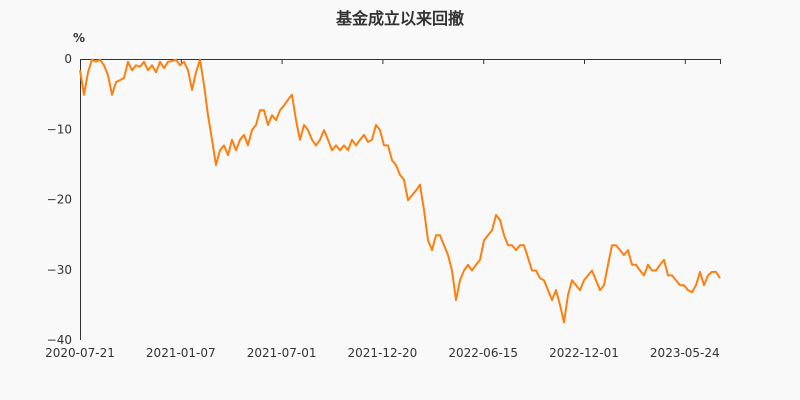  I want to click on x-tick-label: 2021-12-20, so click(383, 353).